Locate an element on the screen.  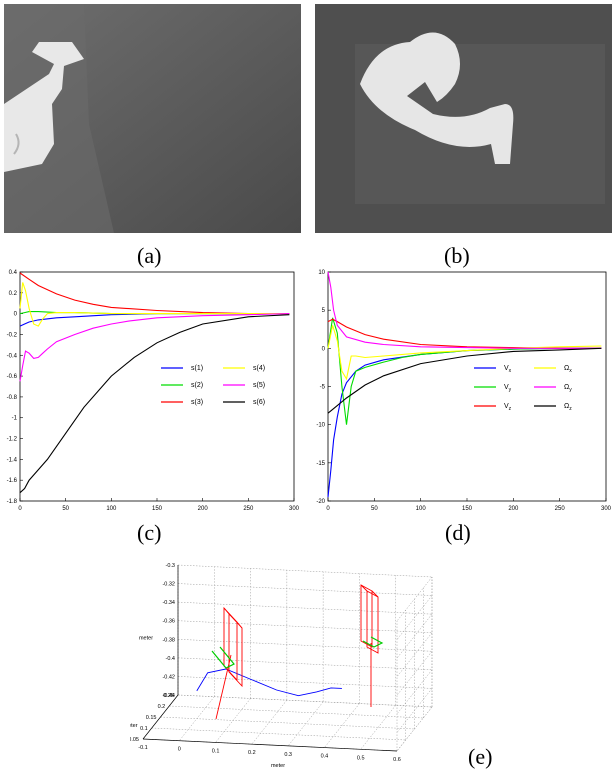
chart-d-y-tick-label: -5 is located at coordinates (323, 388).